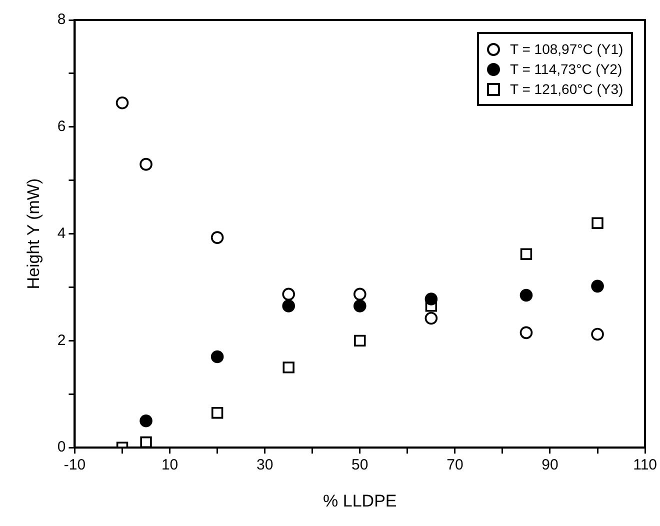  Describe the element at coordinates (33, 234) in the screenshot. I see `y-axis-title: Height Y (mW)` at that location.